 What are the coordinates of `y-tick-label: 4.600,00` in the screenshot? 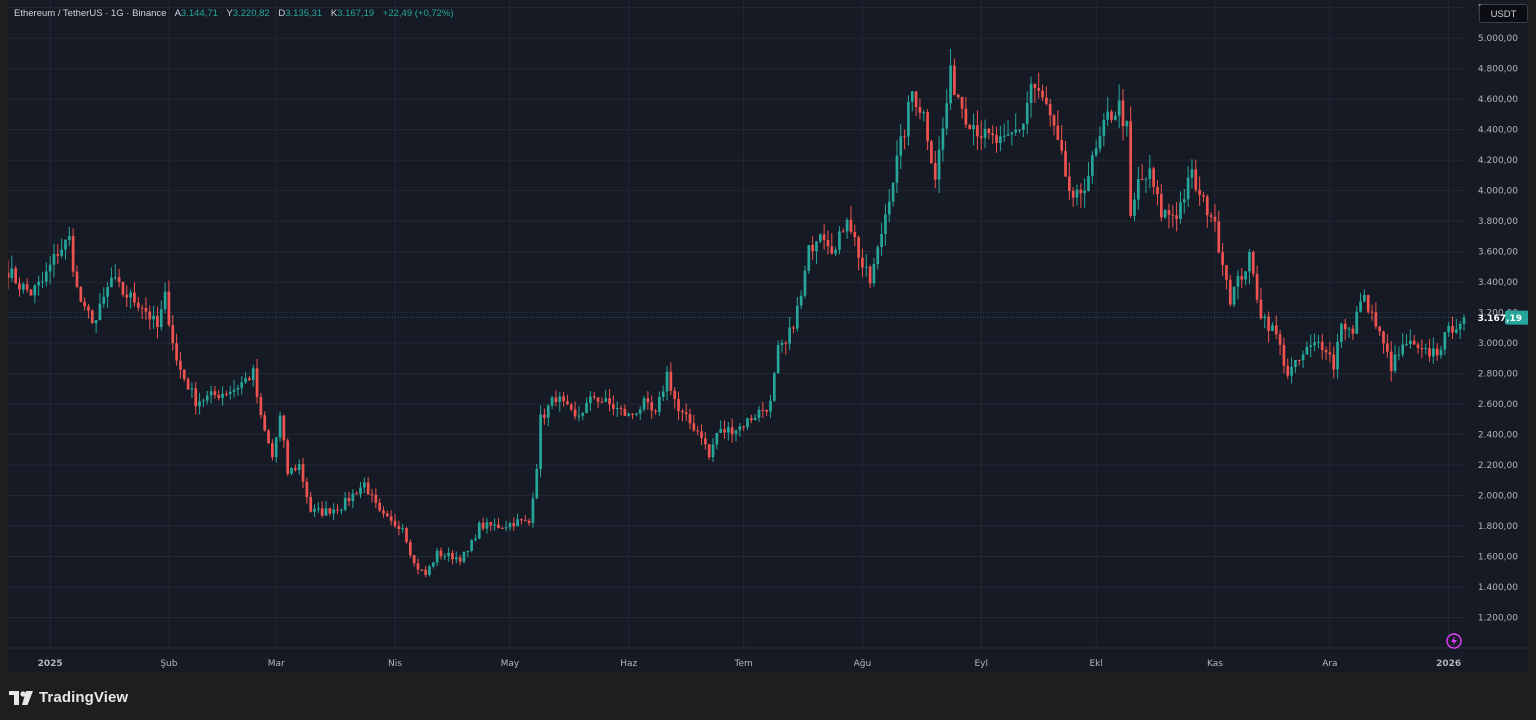 It's located at (1498, 100).